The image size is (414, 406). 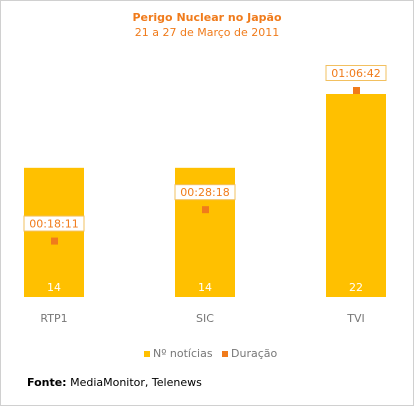 What do you see at coordinates (207, 32) in the screenshot?
I see `chart-subtitle: 21 a 27 de Março de 2011` at bounding box center [207, 32].